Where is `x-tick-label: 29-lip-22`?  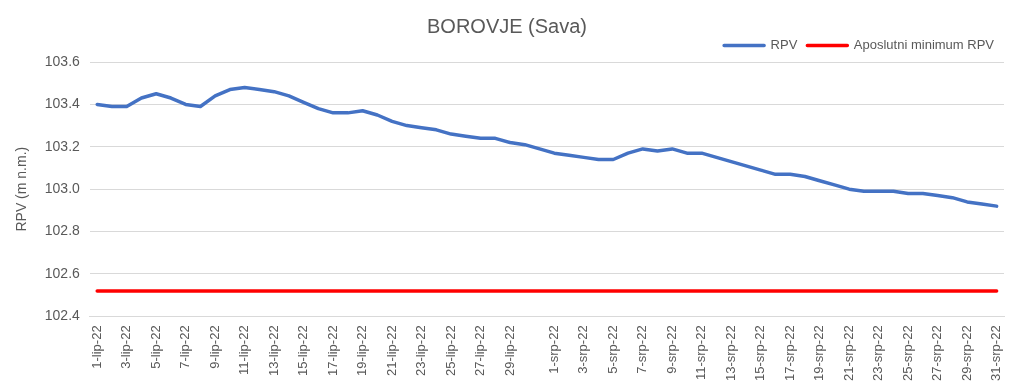
x-tick-label: 29-lip-22 is located at coordinates (509, 350).